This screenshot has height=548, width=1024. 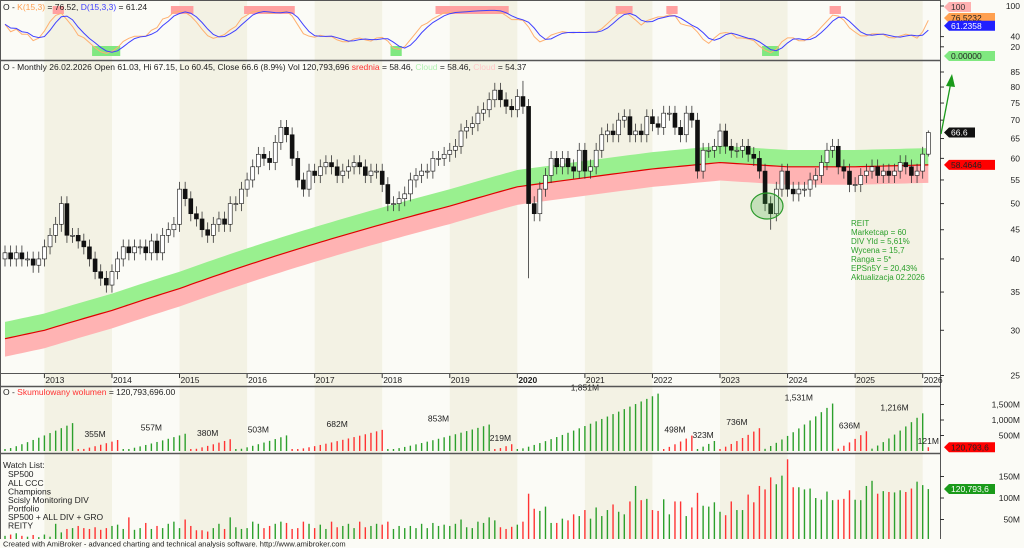 I want to click on axis-label: 60, so click(x=1016, y=158).